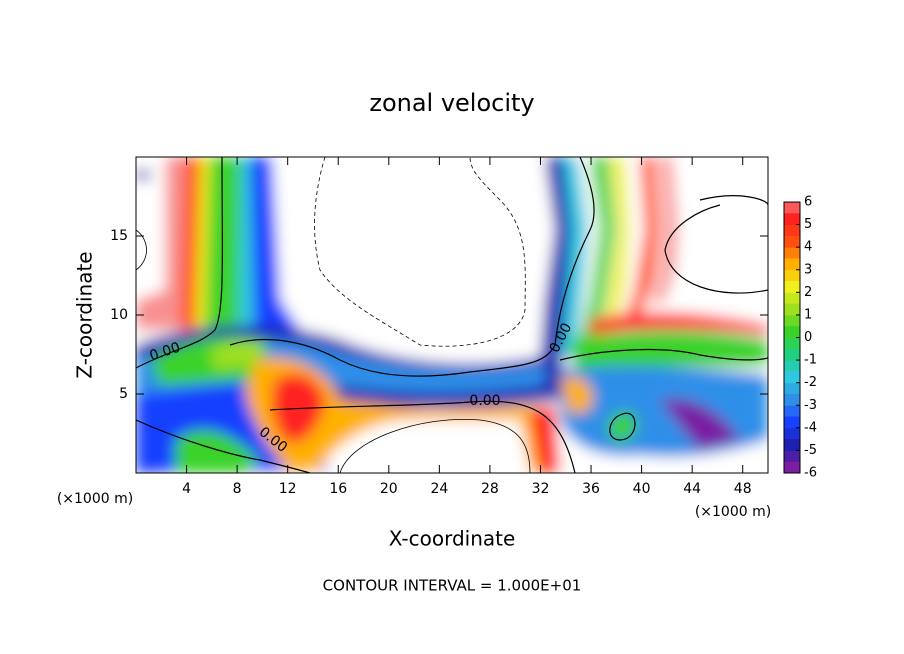 The image size is (904, 654). What do you see at coordinates (810, 405) in the screenshot?
I see `colorbar-tick-label: -3` at bounding box center [810, 405].